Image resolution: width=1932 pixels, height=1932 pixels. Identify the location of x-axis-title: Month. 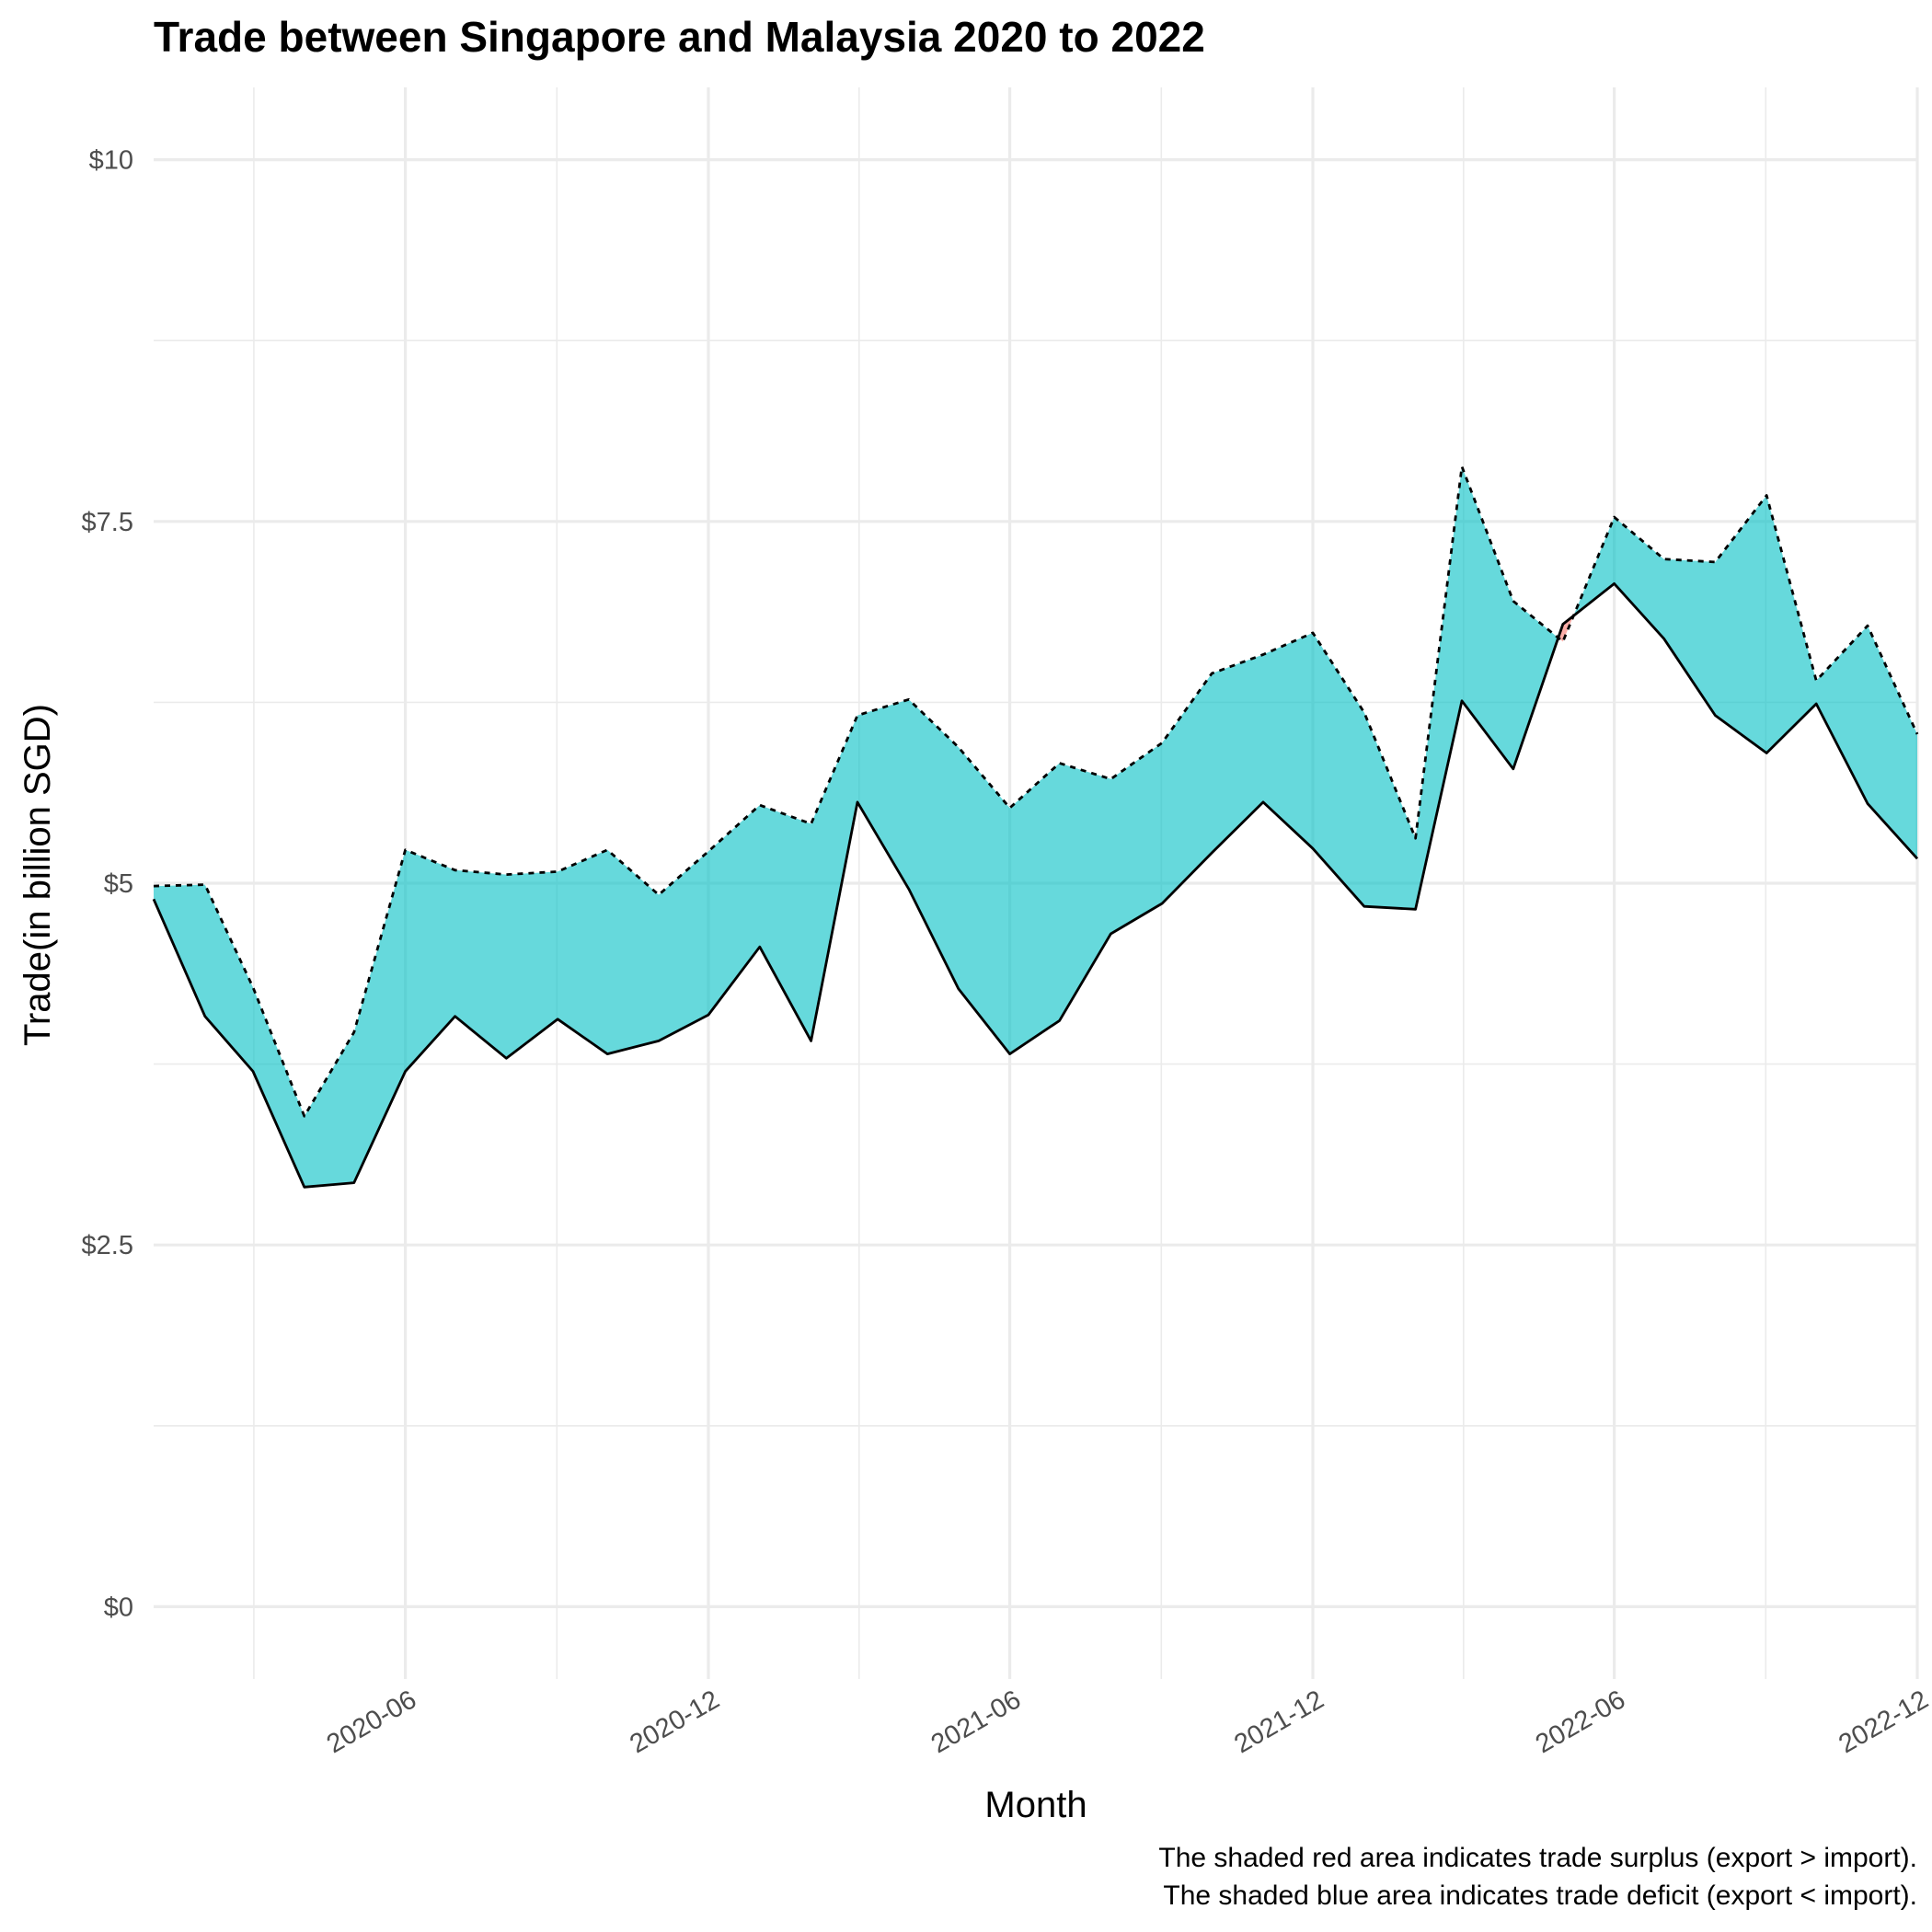
(1035, 1805).